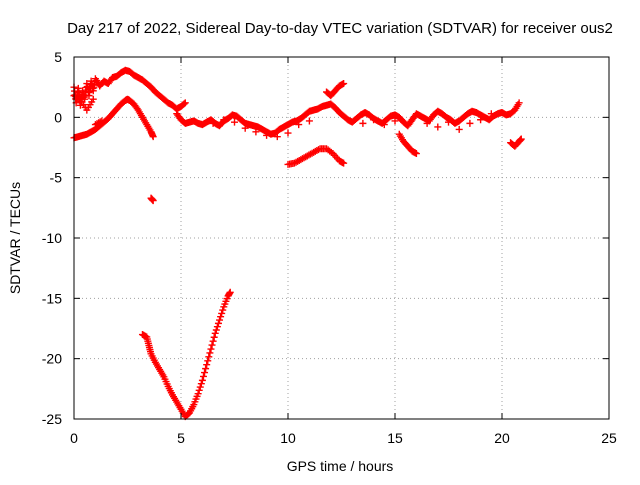 This screenshot has width=640, height=485. What do you see at coordinates (502, 438) in the screenshot?
I see `x-tick-label: 20` at bounding box center [502, 438].